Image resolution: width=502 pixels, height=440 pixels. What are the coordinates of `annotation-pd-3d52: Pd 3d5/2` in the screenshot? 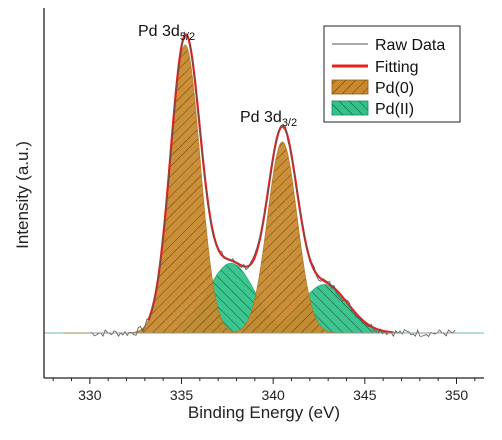 It's located at (166, 33).